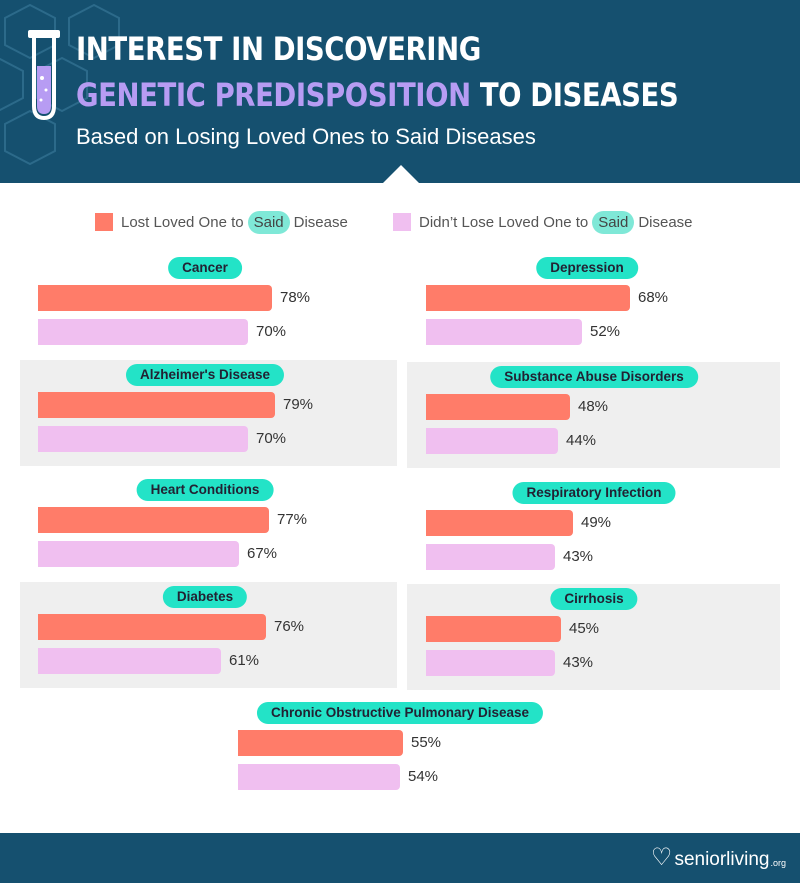 The width and height of the screenshot is (800, 883). What do you see at coordinates (594, 493) in the screenshot?
I see `category-label: Respiratory Infection` at bounding box center [594, 493].